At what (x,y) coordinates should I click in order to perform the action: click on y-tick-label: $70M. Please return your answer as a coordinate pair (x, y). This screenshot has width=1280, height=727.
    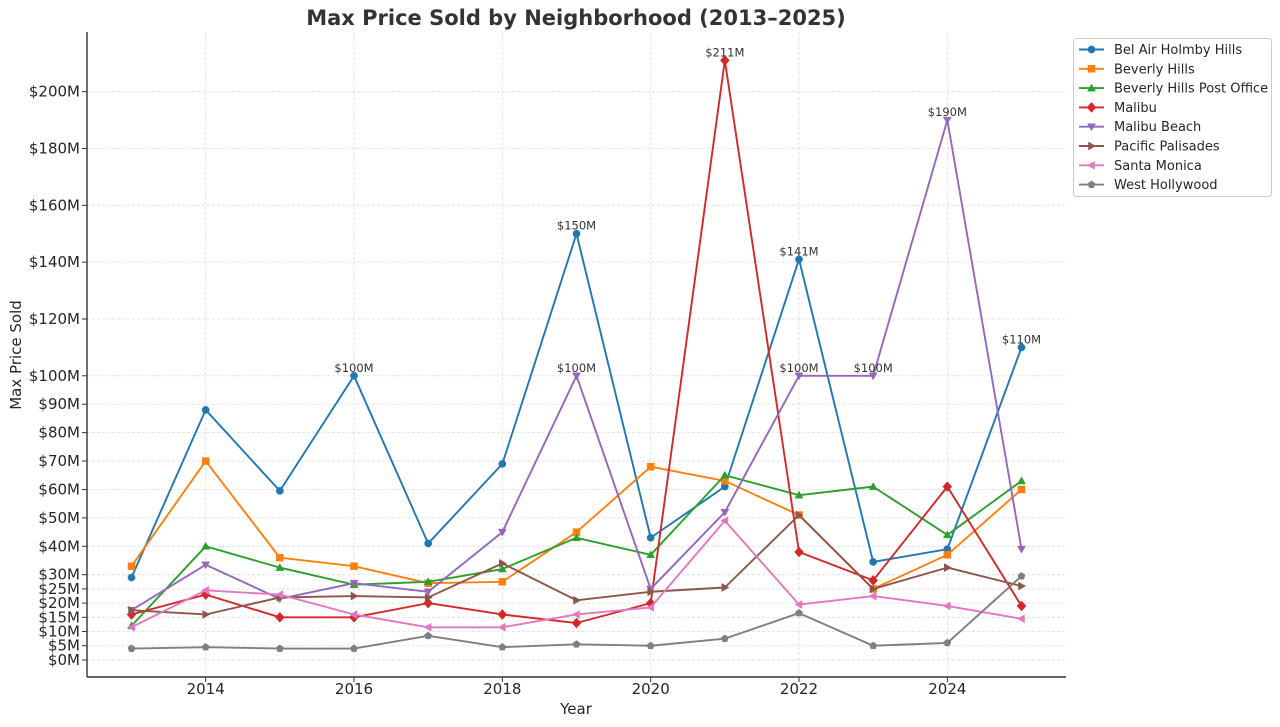
    Looking at the image, I should click on (59, 461).